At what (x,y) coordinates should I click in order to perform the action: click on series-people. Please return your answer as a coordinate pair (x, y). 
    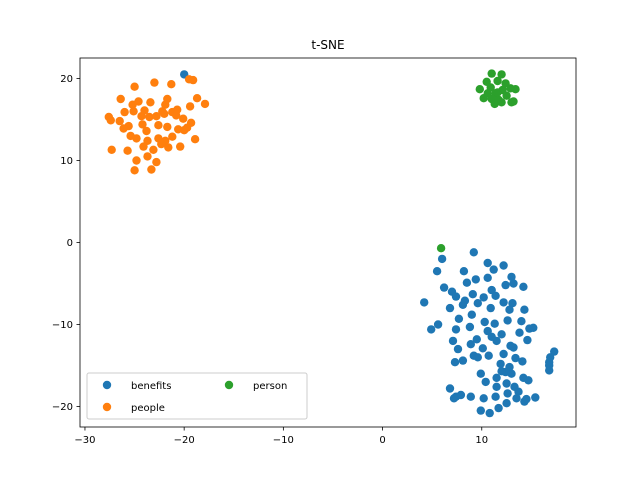
    Looking at the image, I should click on (157, 125).